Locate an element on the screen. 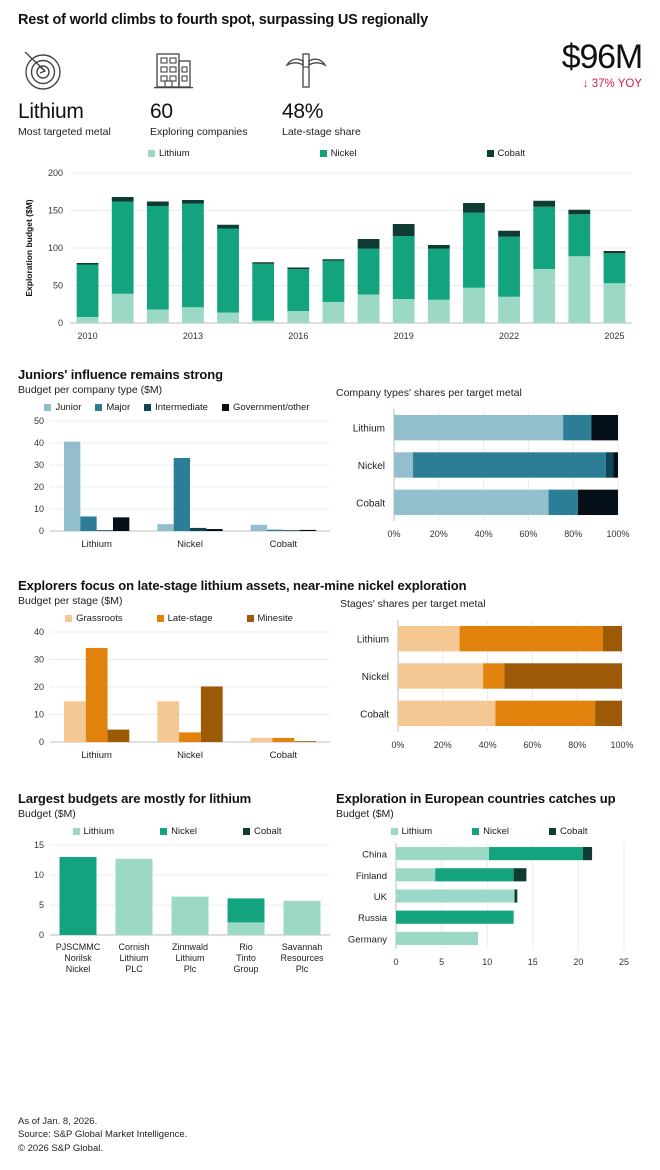 This screenshot has width=660, height=1170. svg-text: 40% is located at coordinates (484, 534).